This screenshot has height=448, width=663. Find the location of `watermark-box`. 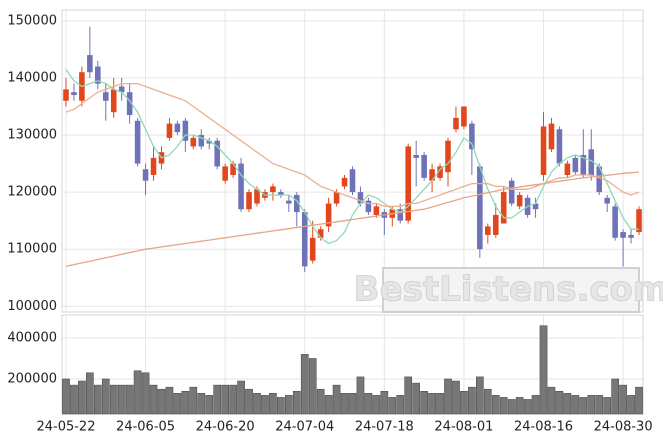

watermark-box is located at coordinates (511, 290).